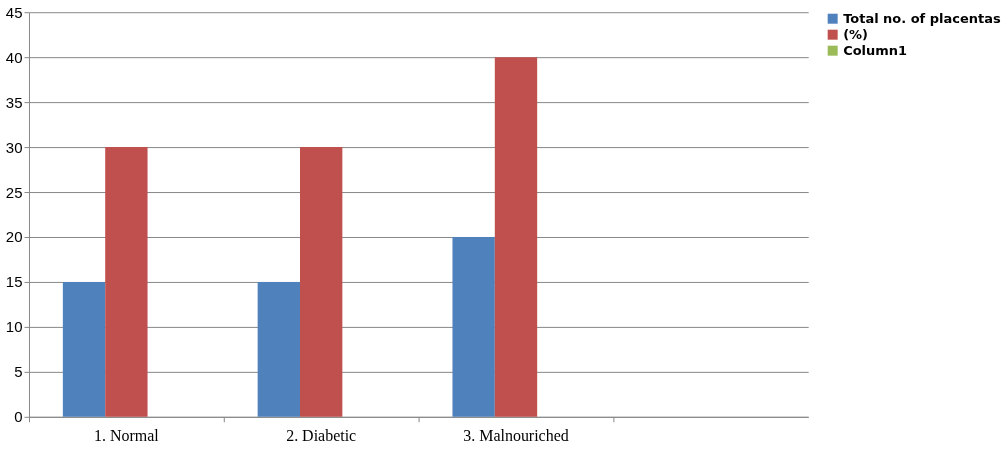 This screenshot has width=1006, height=467. Describe the element at coordinates (922, 18) in the screenshot. I see `legend-label: Total no. of placentas` at that location.